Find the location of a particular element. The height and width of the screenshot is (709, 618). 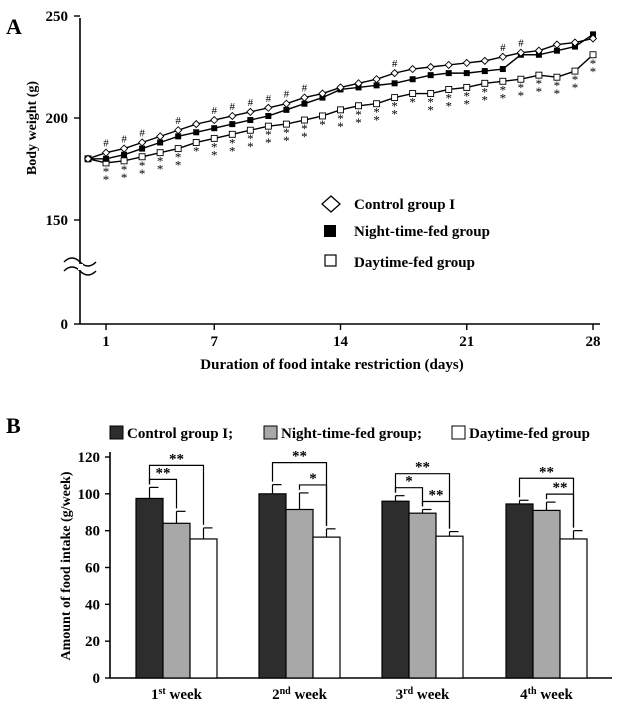

panel-a-axis-break-gap is located at coordinates (80, 267).